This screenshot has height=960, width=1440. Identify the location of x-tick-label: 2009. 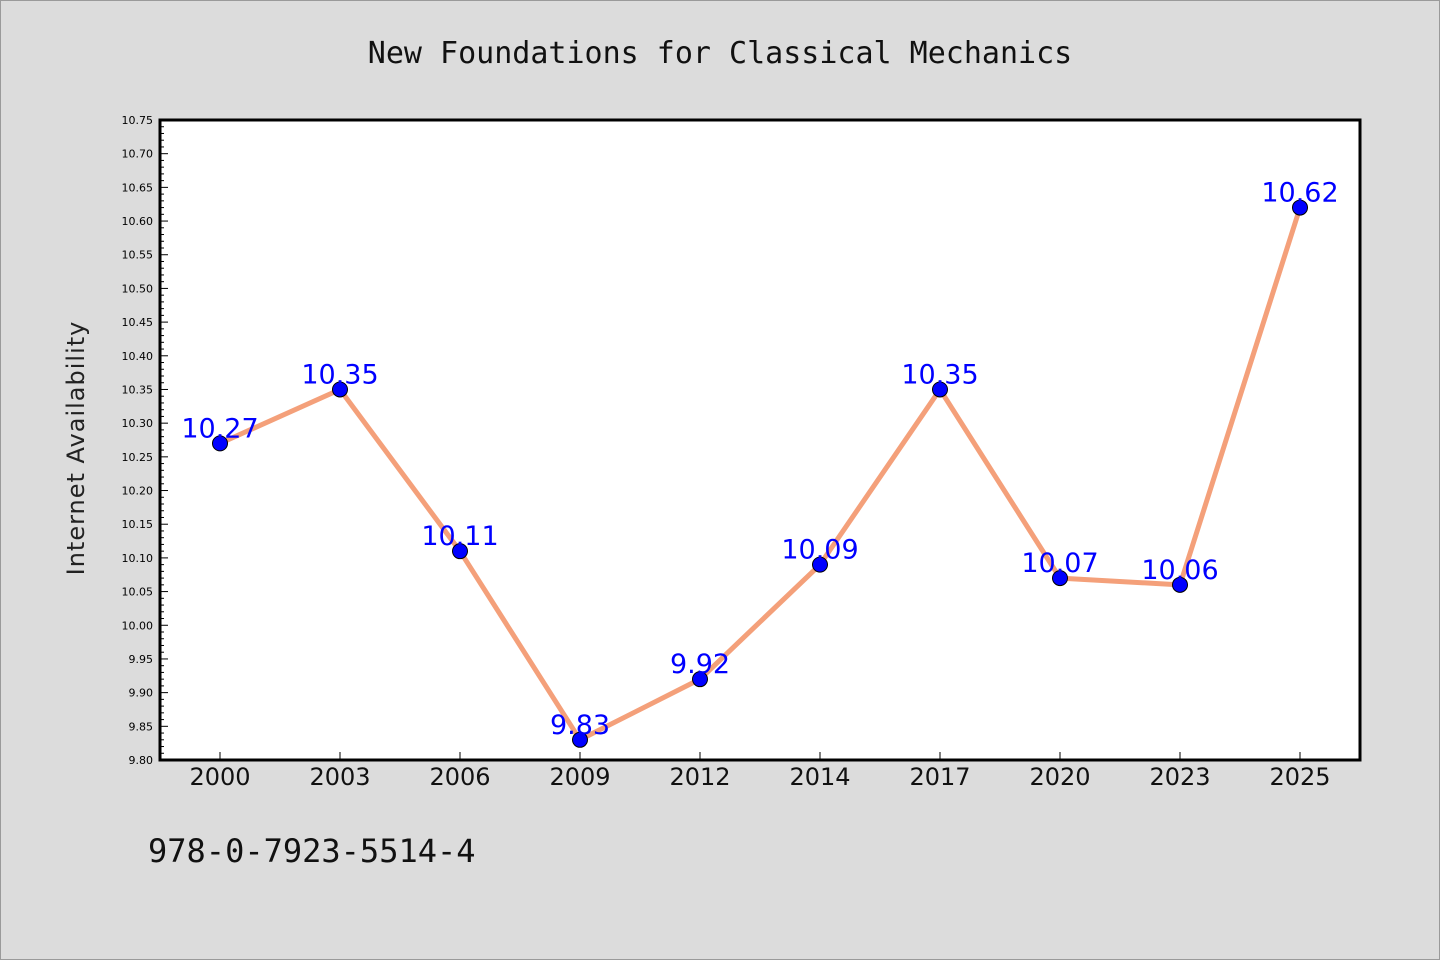
(579, 777).